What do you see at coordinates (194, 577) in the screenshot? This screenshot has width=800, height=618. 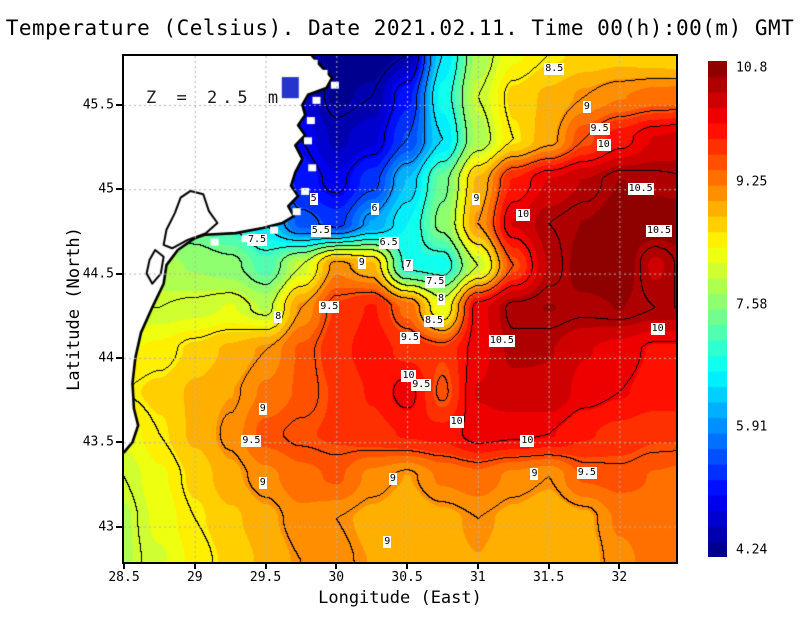 I see `x-tick-label: 29` at bounding box center [194, 577].